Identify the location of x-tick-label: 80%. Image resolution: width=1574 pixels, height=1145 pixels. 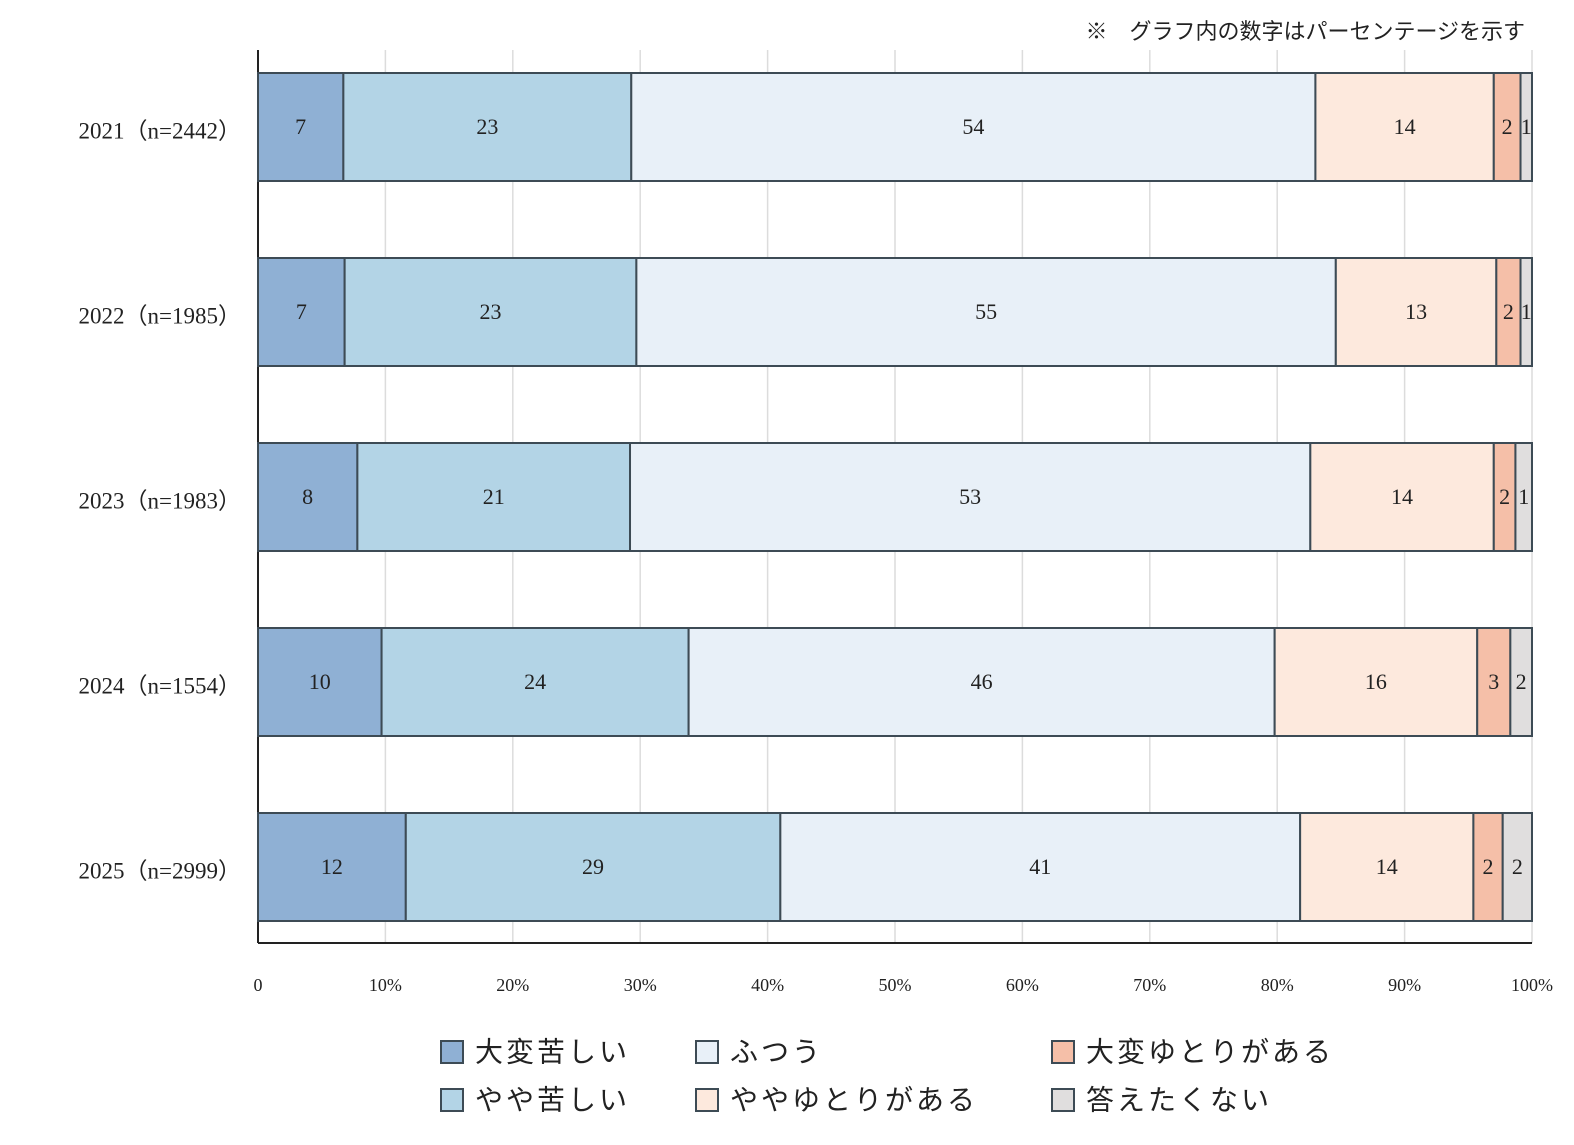
(1277, 985).